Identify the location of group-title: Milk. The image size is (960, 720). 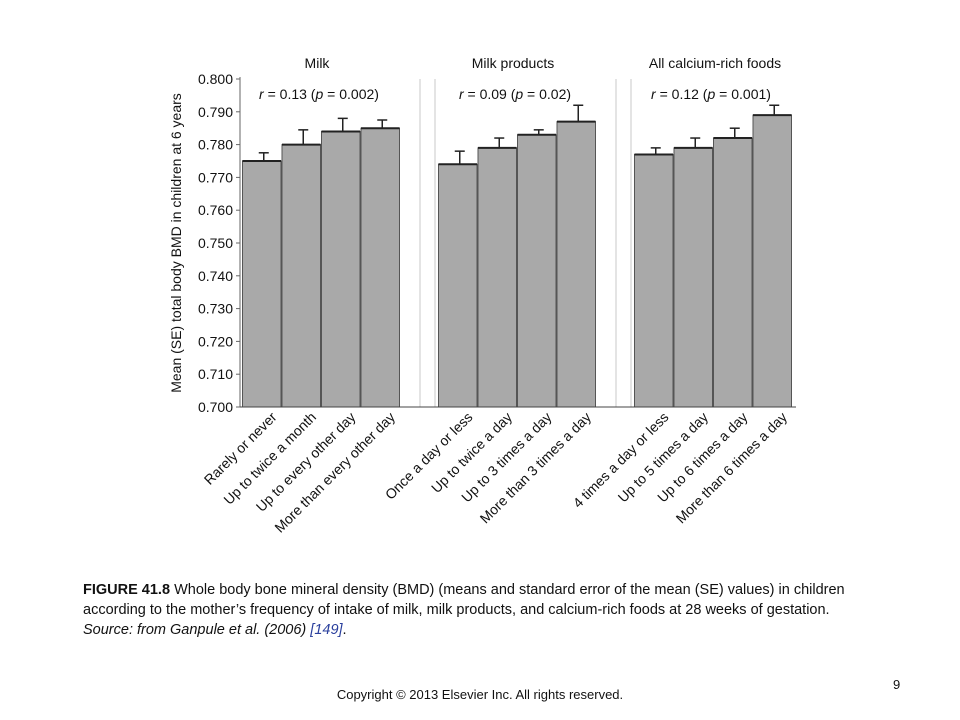
(318, 63).